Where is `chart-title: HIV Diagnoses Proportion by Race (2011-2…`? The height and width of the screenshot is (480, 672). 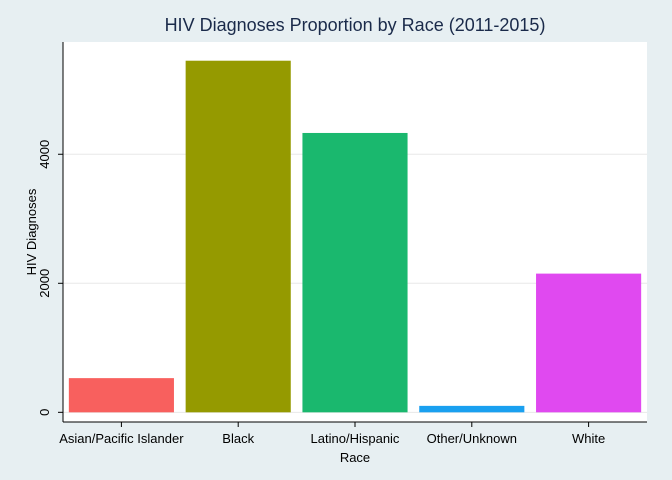
chart-title: HIV Diagnoses Proportion by Race (2011-2… is located at coordinates (355, 25).